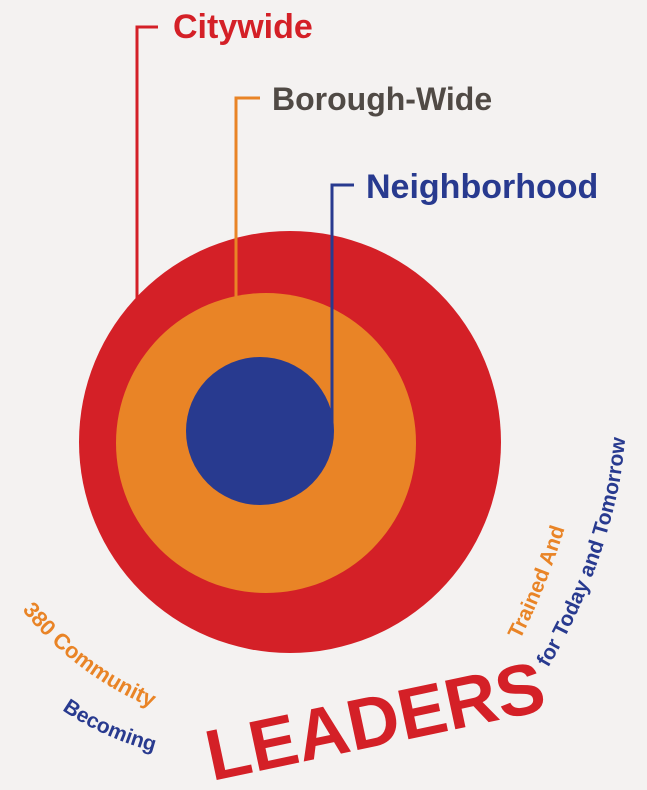  Describe the element at coordinates (247, 199) in the screenshot. I see `borough-leader-line` at that location.